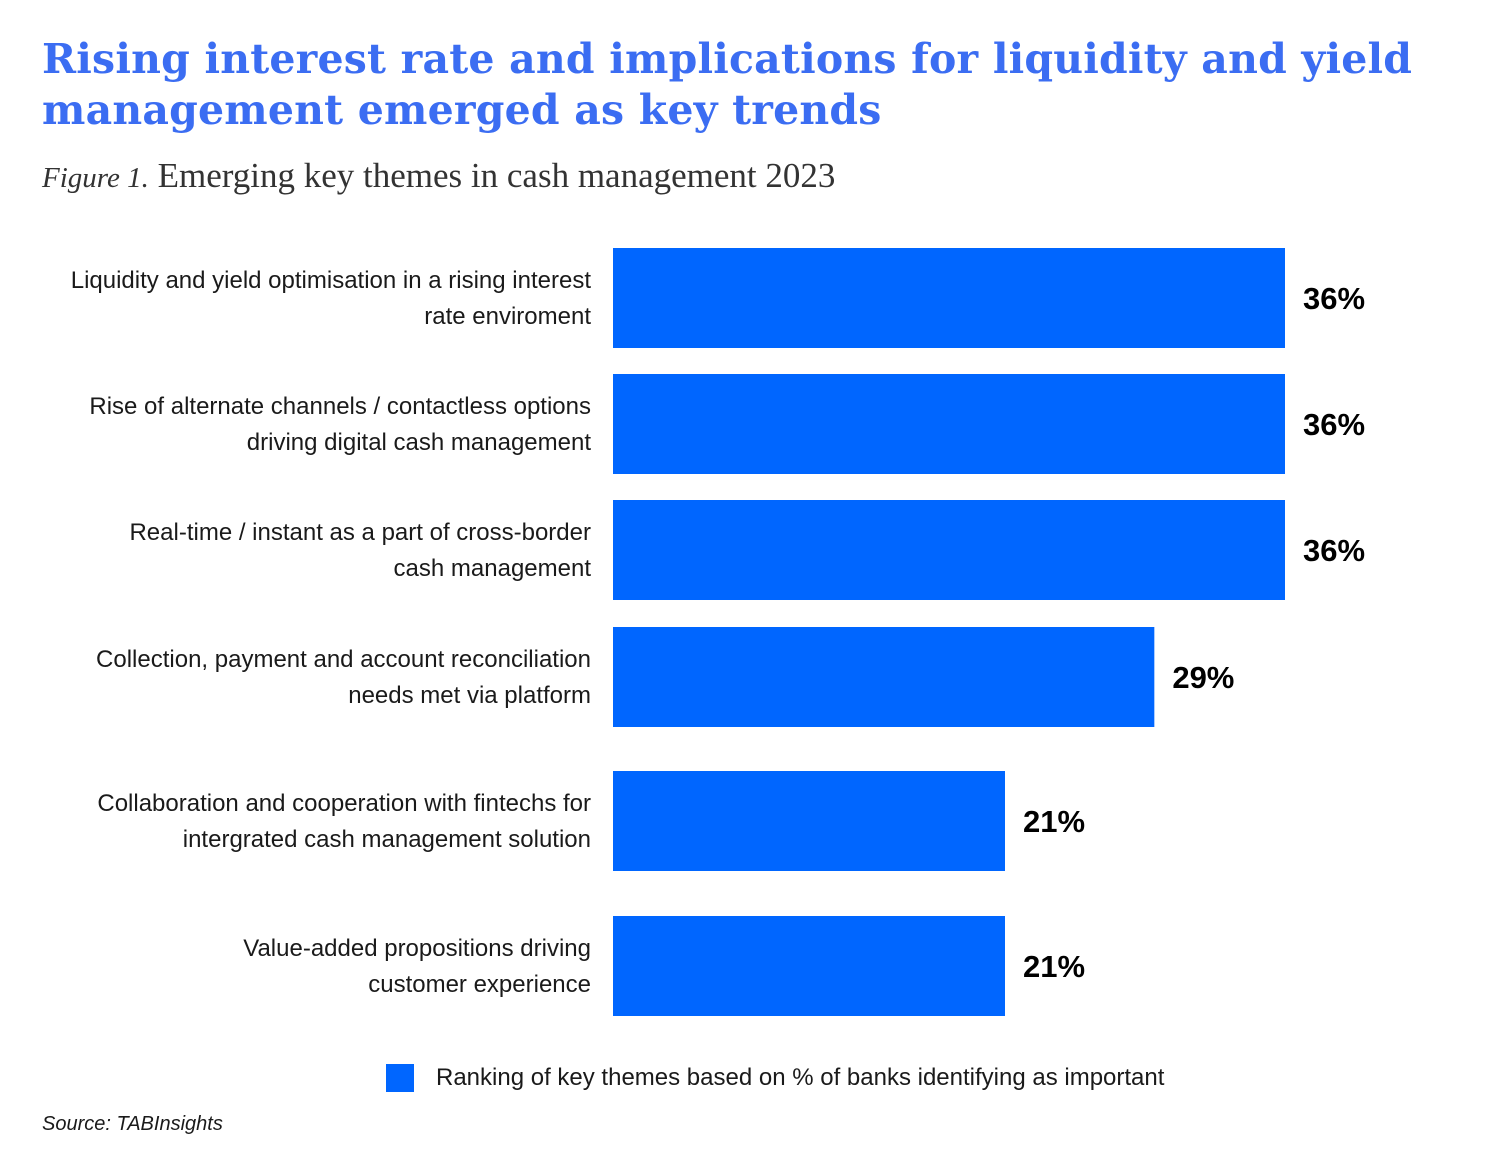 The height and width of the screenshot is (1176, 1502). What do you see at coordinates (493, 568) in the screenshot?
I see `category-label-3-line-2: cash management` at bounding box center [493, 568].